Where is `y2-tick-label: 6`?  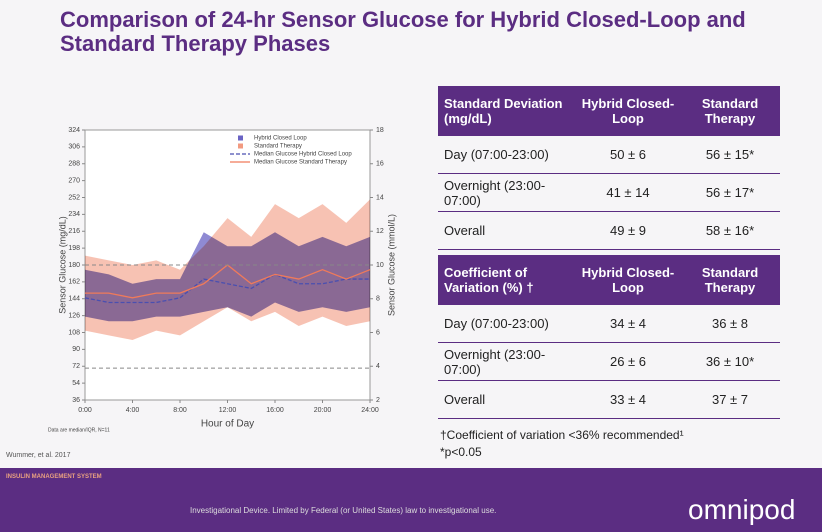
y2-tick-label: 6 is located at coordinates (378, 332).